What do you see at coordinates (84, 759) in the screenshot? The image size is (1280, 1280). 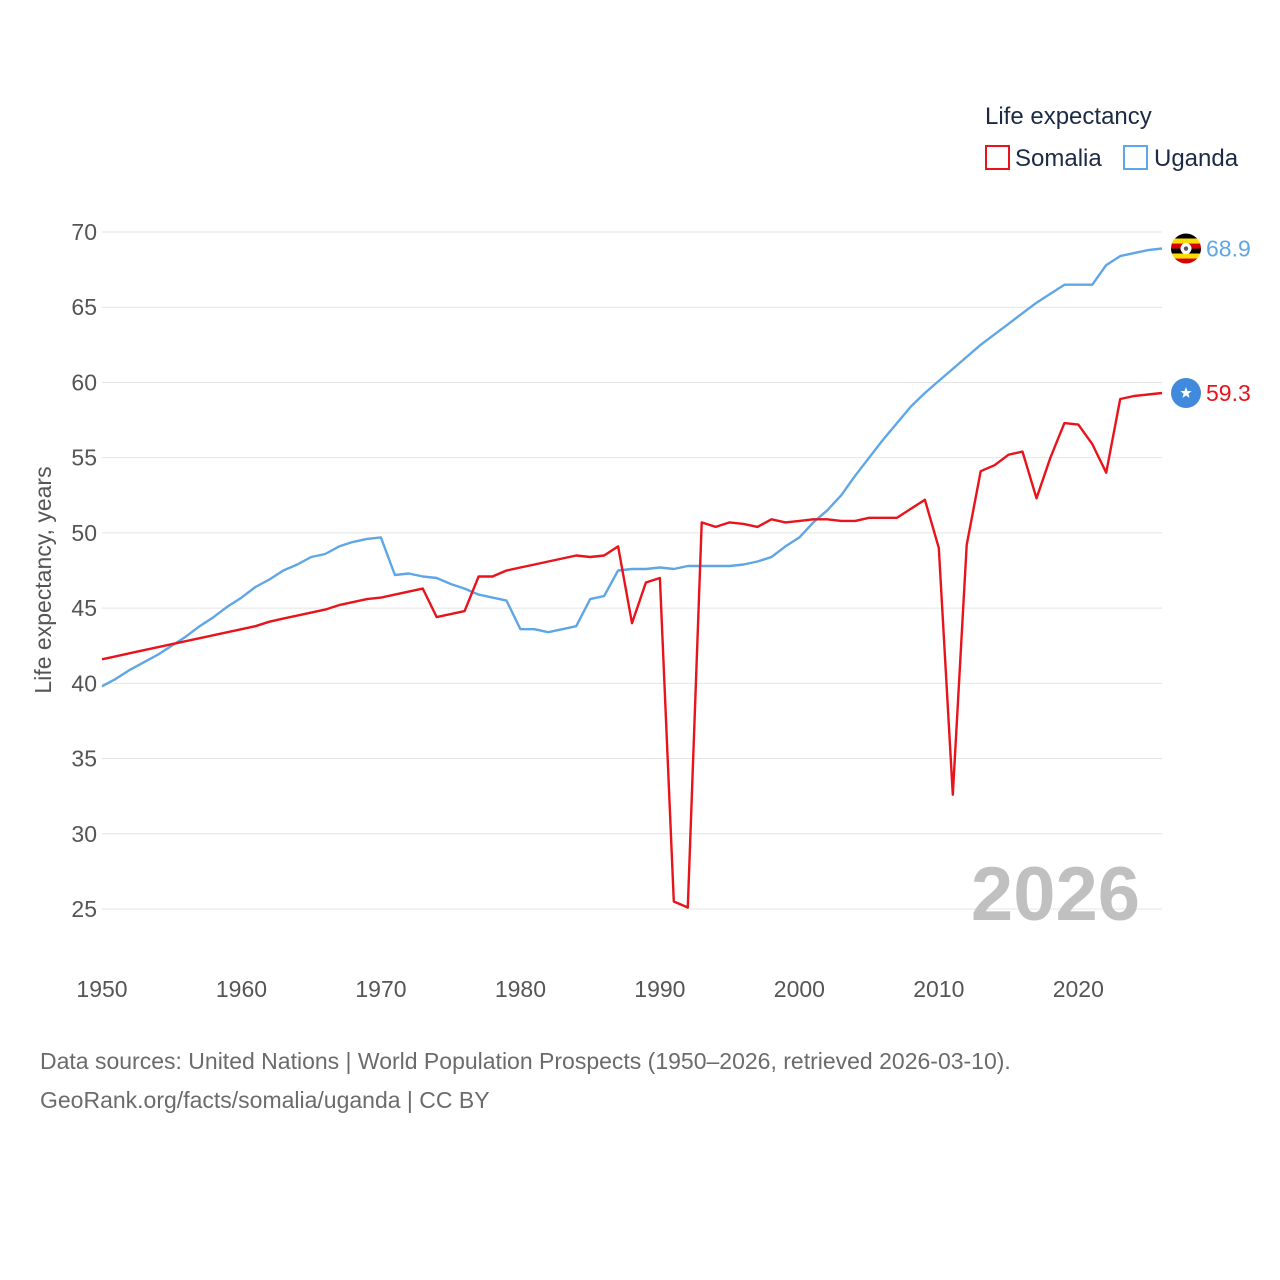 I see `y-tick-label: 35` at bounding box center [84, 759].